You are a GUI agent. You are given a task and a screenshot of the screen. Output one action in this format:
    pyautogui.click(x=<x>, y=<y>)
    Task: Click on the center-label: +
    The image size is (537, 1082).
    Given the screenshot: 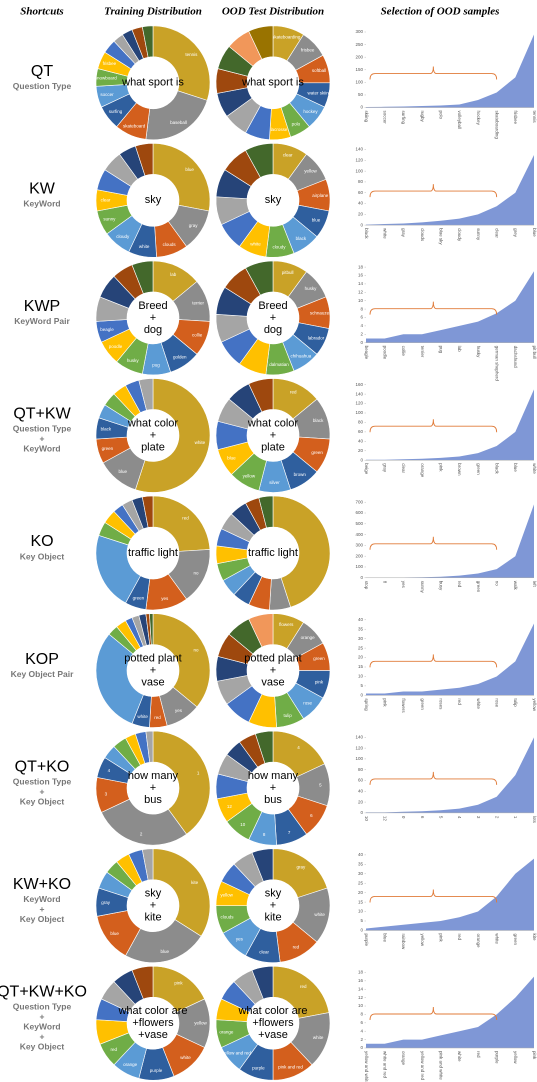 What is the action you would take?
    pyautogui.click(x=153, y=318)
    